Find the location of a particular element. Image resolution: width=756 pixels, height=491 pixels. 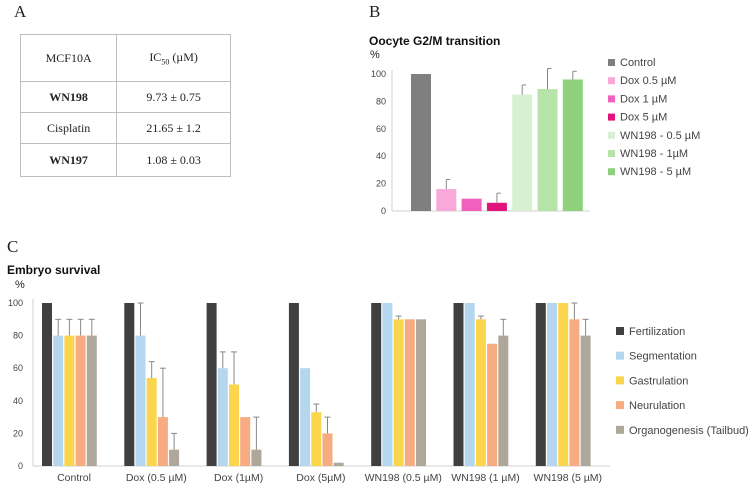

legend-label: WN198 - 1µM is located at coordinates (654, 154).